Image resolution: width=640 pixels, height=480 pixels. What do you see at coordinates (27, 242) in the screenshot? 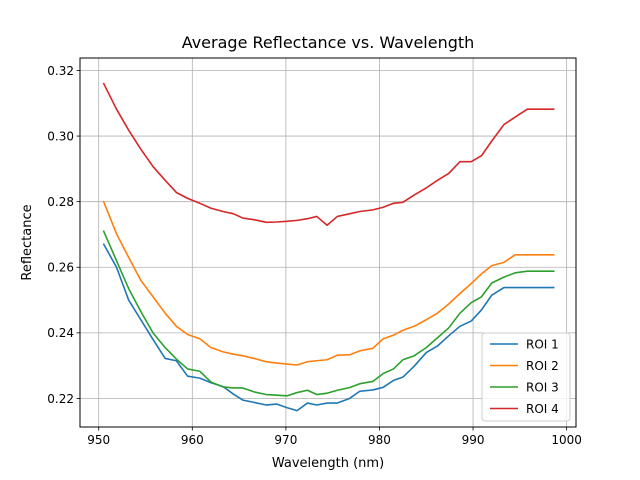
I see `y-axis-label: Reflectance` at bounding box center [27, 242].